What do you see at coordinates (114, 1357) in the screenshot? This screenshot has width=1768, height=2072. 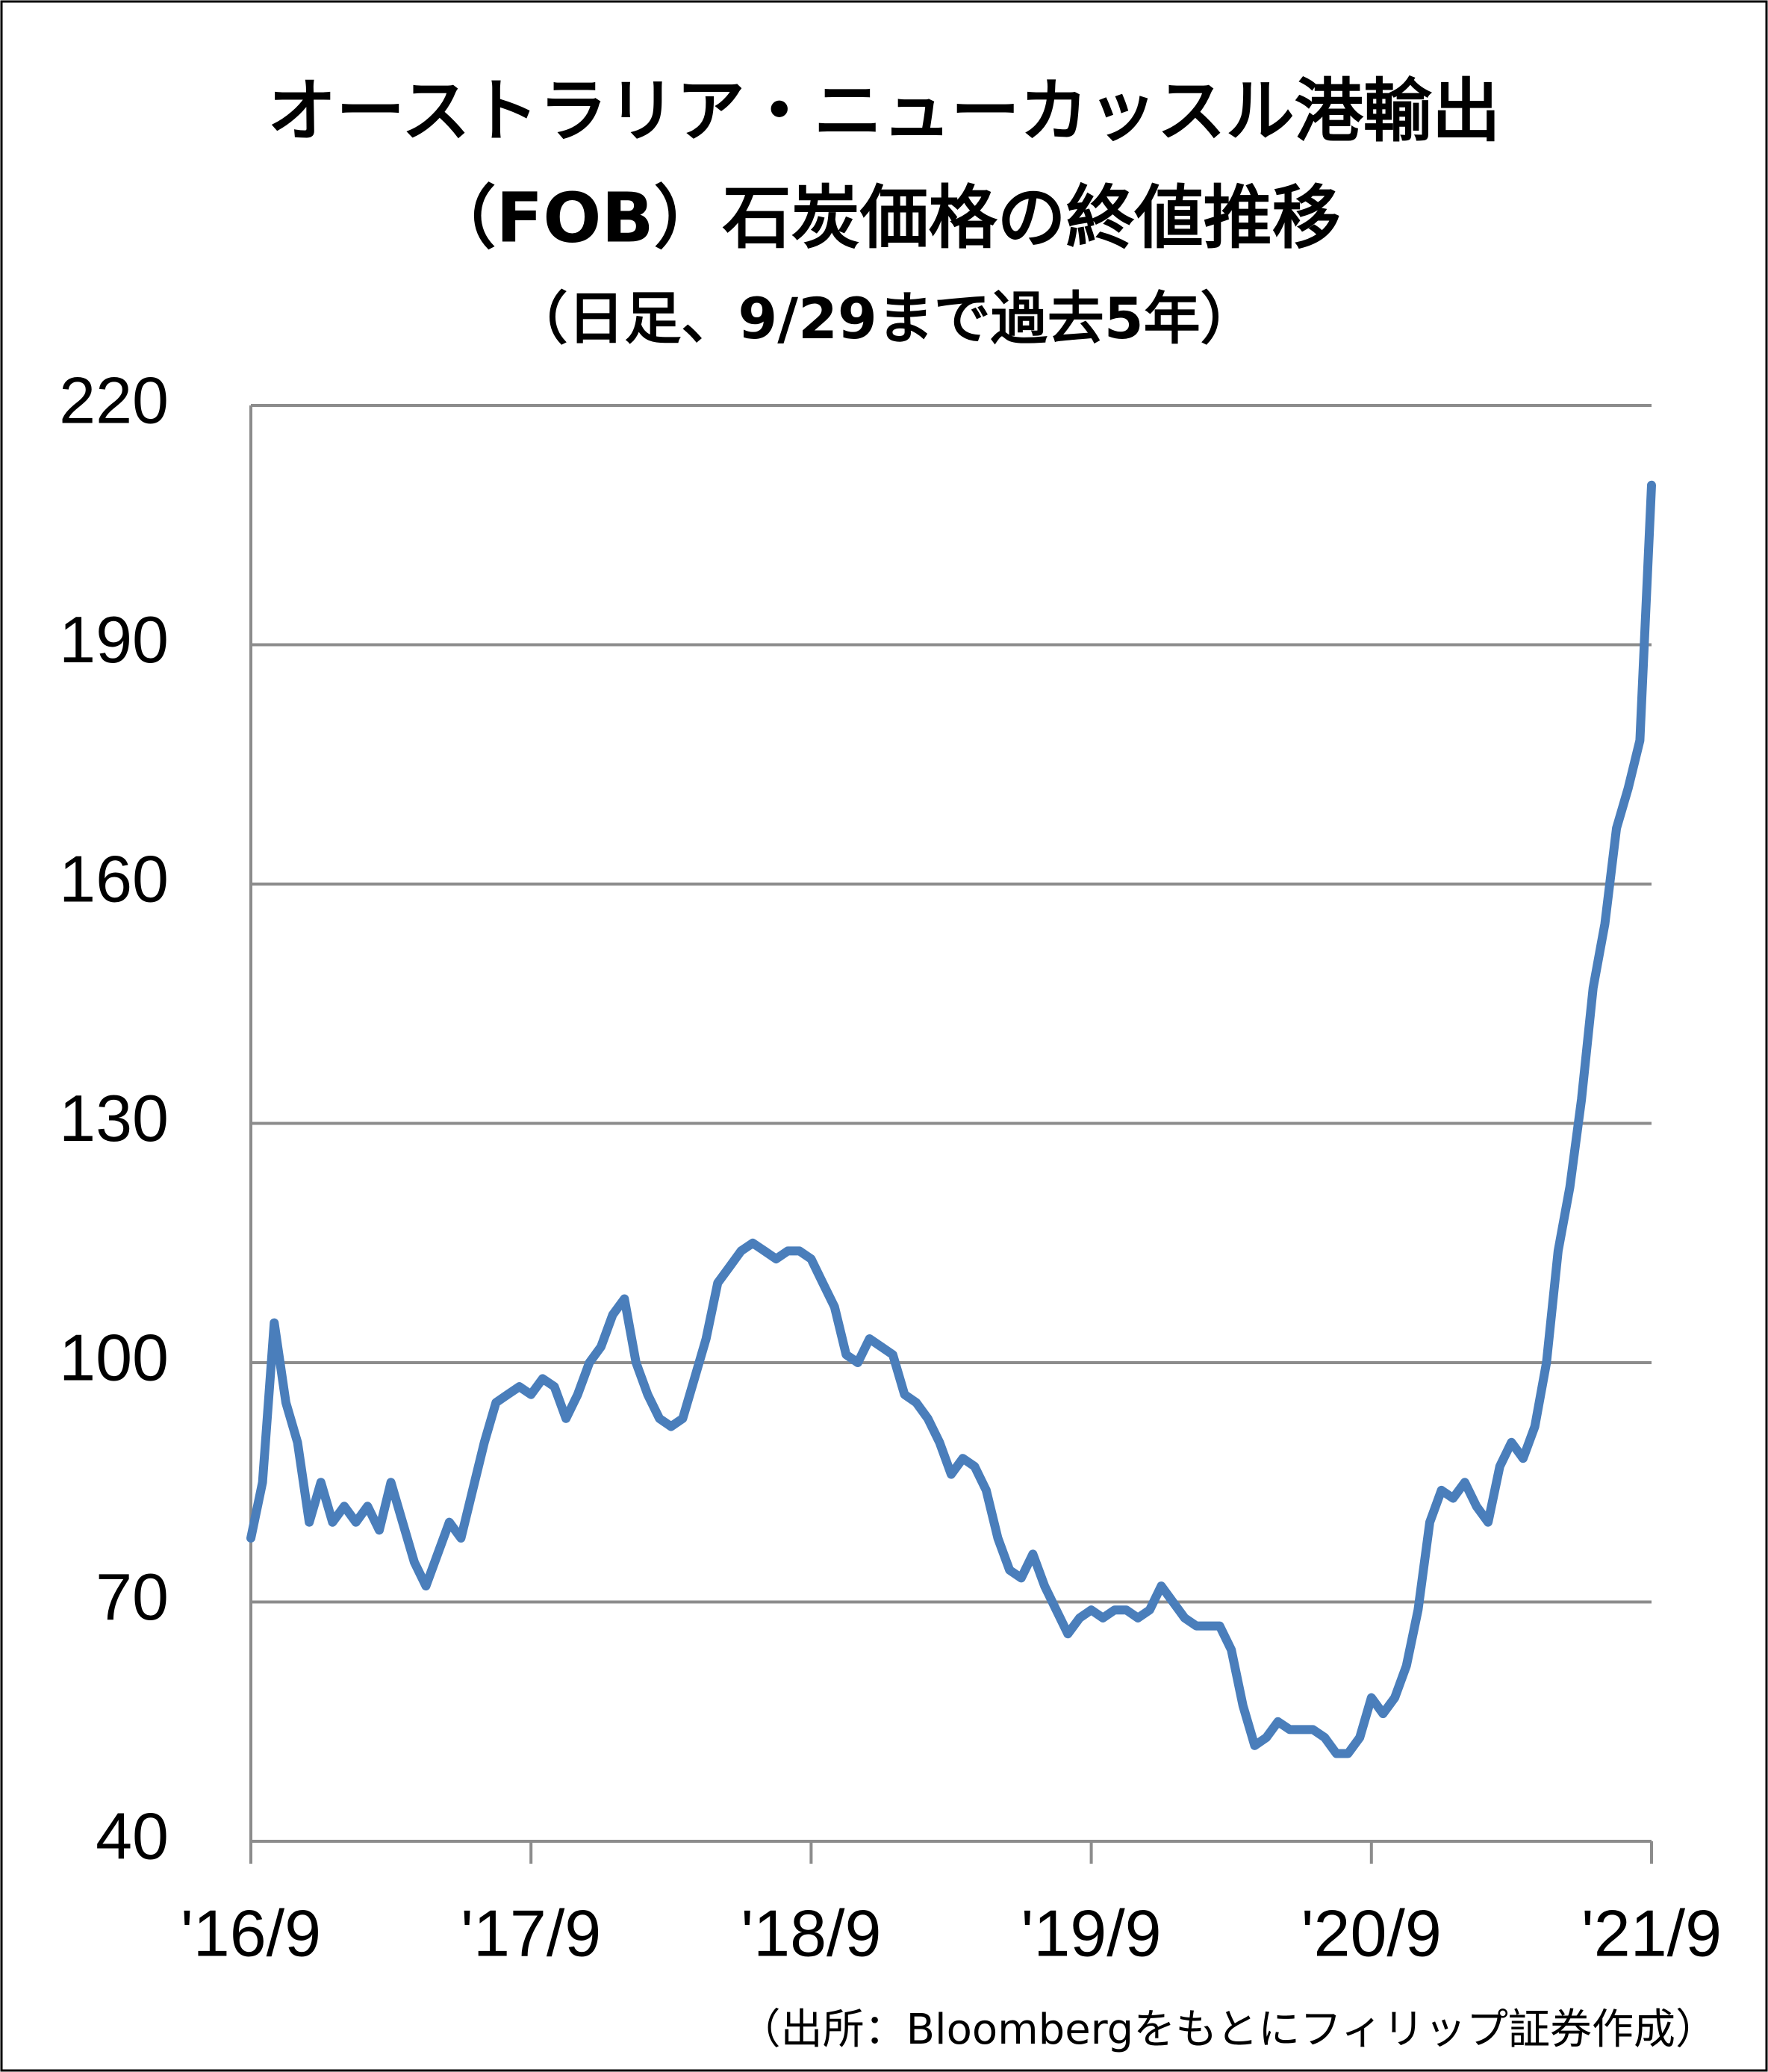 I see `y-tick-label: 100` at bounding box center [114, 1357].